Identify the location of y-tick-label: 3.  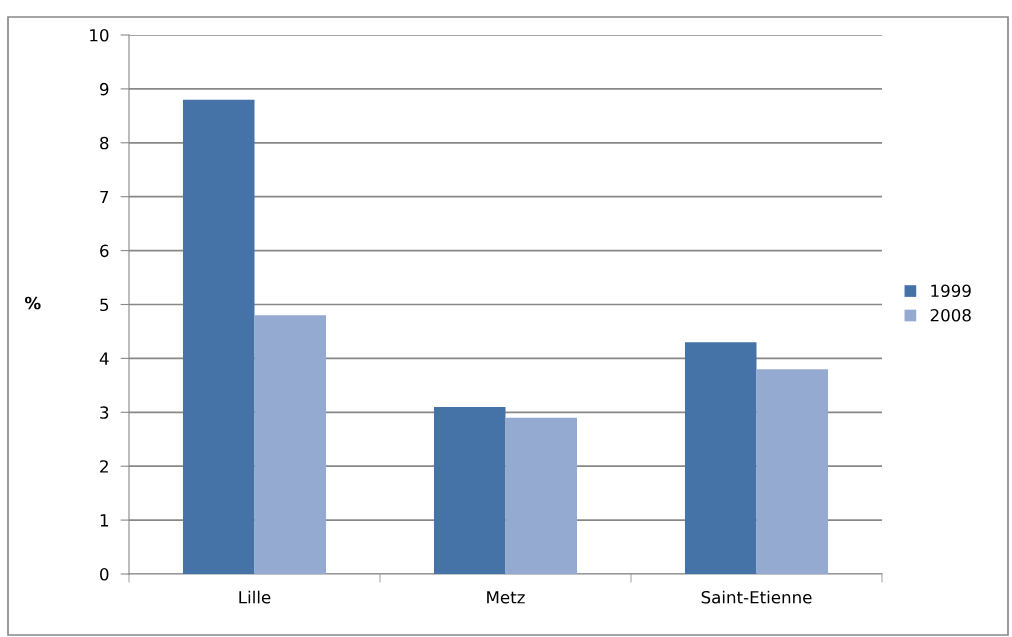
(104, 412).